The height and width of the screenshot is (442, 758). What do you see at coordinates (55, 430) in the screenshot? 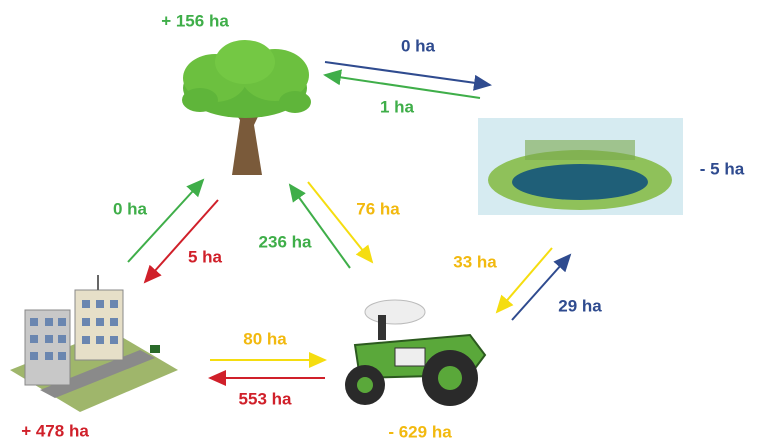
I see `node-label: + 478 ha` at bounding box center [55, 430].